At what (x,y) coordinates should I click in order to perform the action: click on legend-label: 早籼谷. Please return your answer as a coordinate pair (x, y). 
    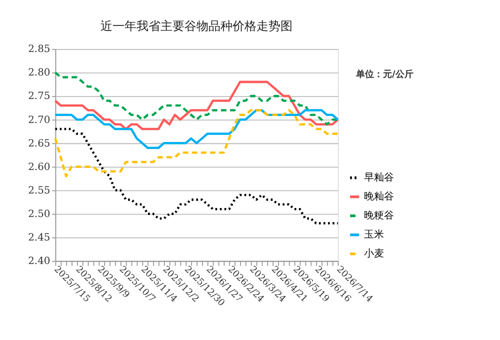
    Looking at the image, I should click on (379, 178).